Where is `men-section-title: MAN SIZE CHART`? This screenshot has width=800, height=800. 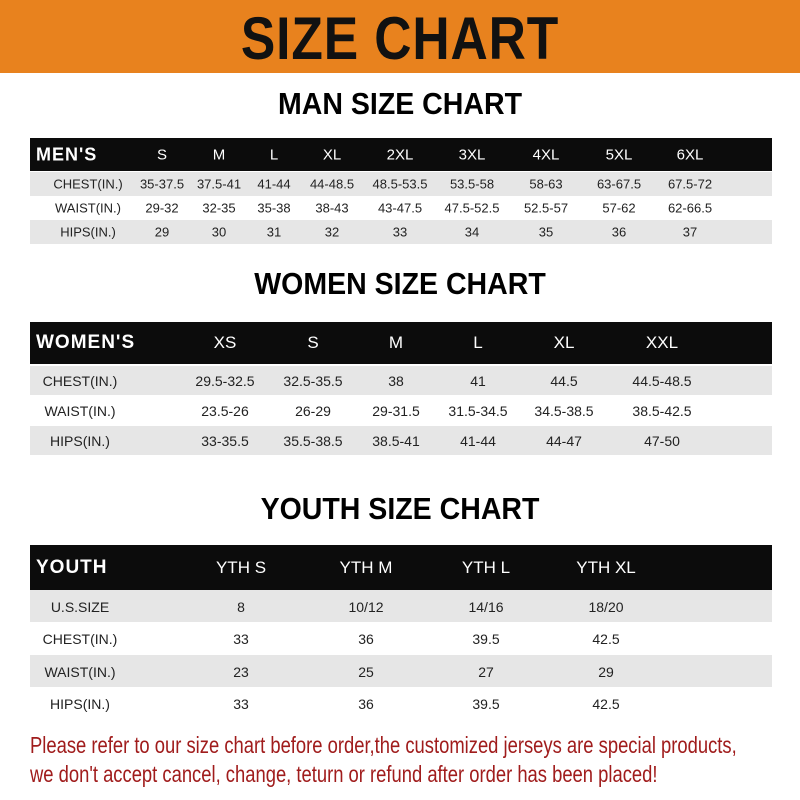
men-section-title: MAN SIZE CHART is located at coordinates (400, 103).